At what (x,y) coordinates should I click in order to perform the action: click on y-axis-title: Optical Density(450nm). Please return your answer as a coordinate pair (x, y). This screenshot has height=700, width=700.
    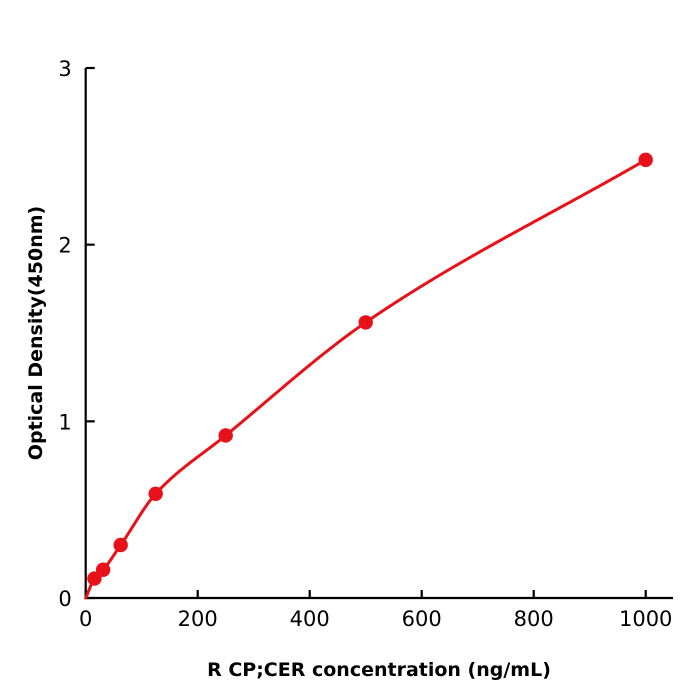
    Looking at the image, I should click on (36, 333).